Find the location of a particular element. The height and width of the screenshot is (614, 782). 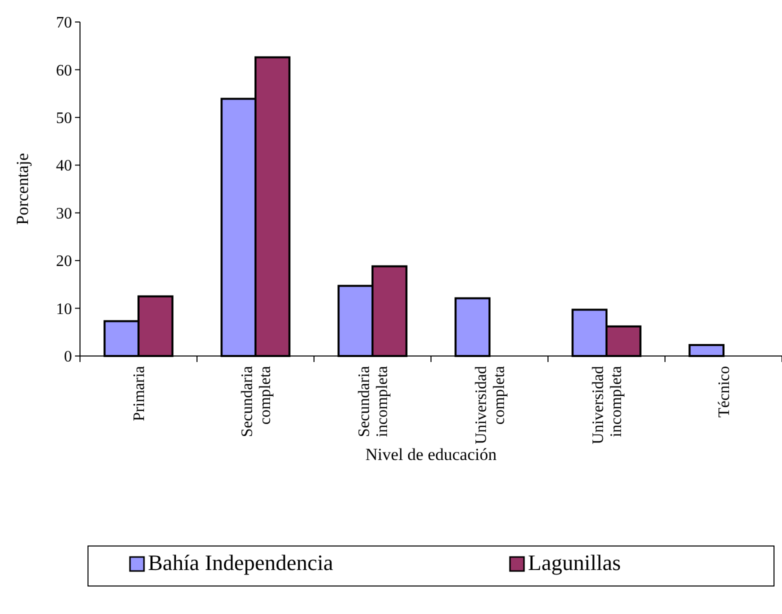

y-tick-label: 70 is located at coordinates (64, 23).